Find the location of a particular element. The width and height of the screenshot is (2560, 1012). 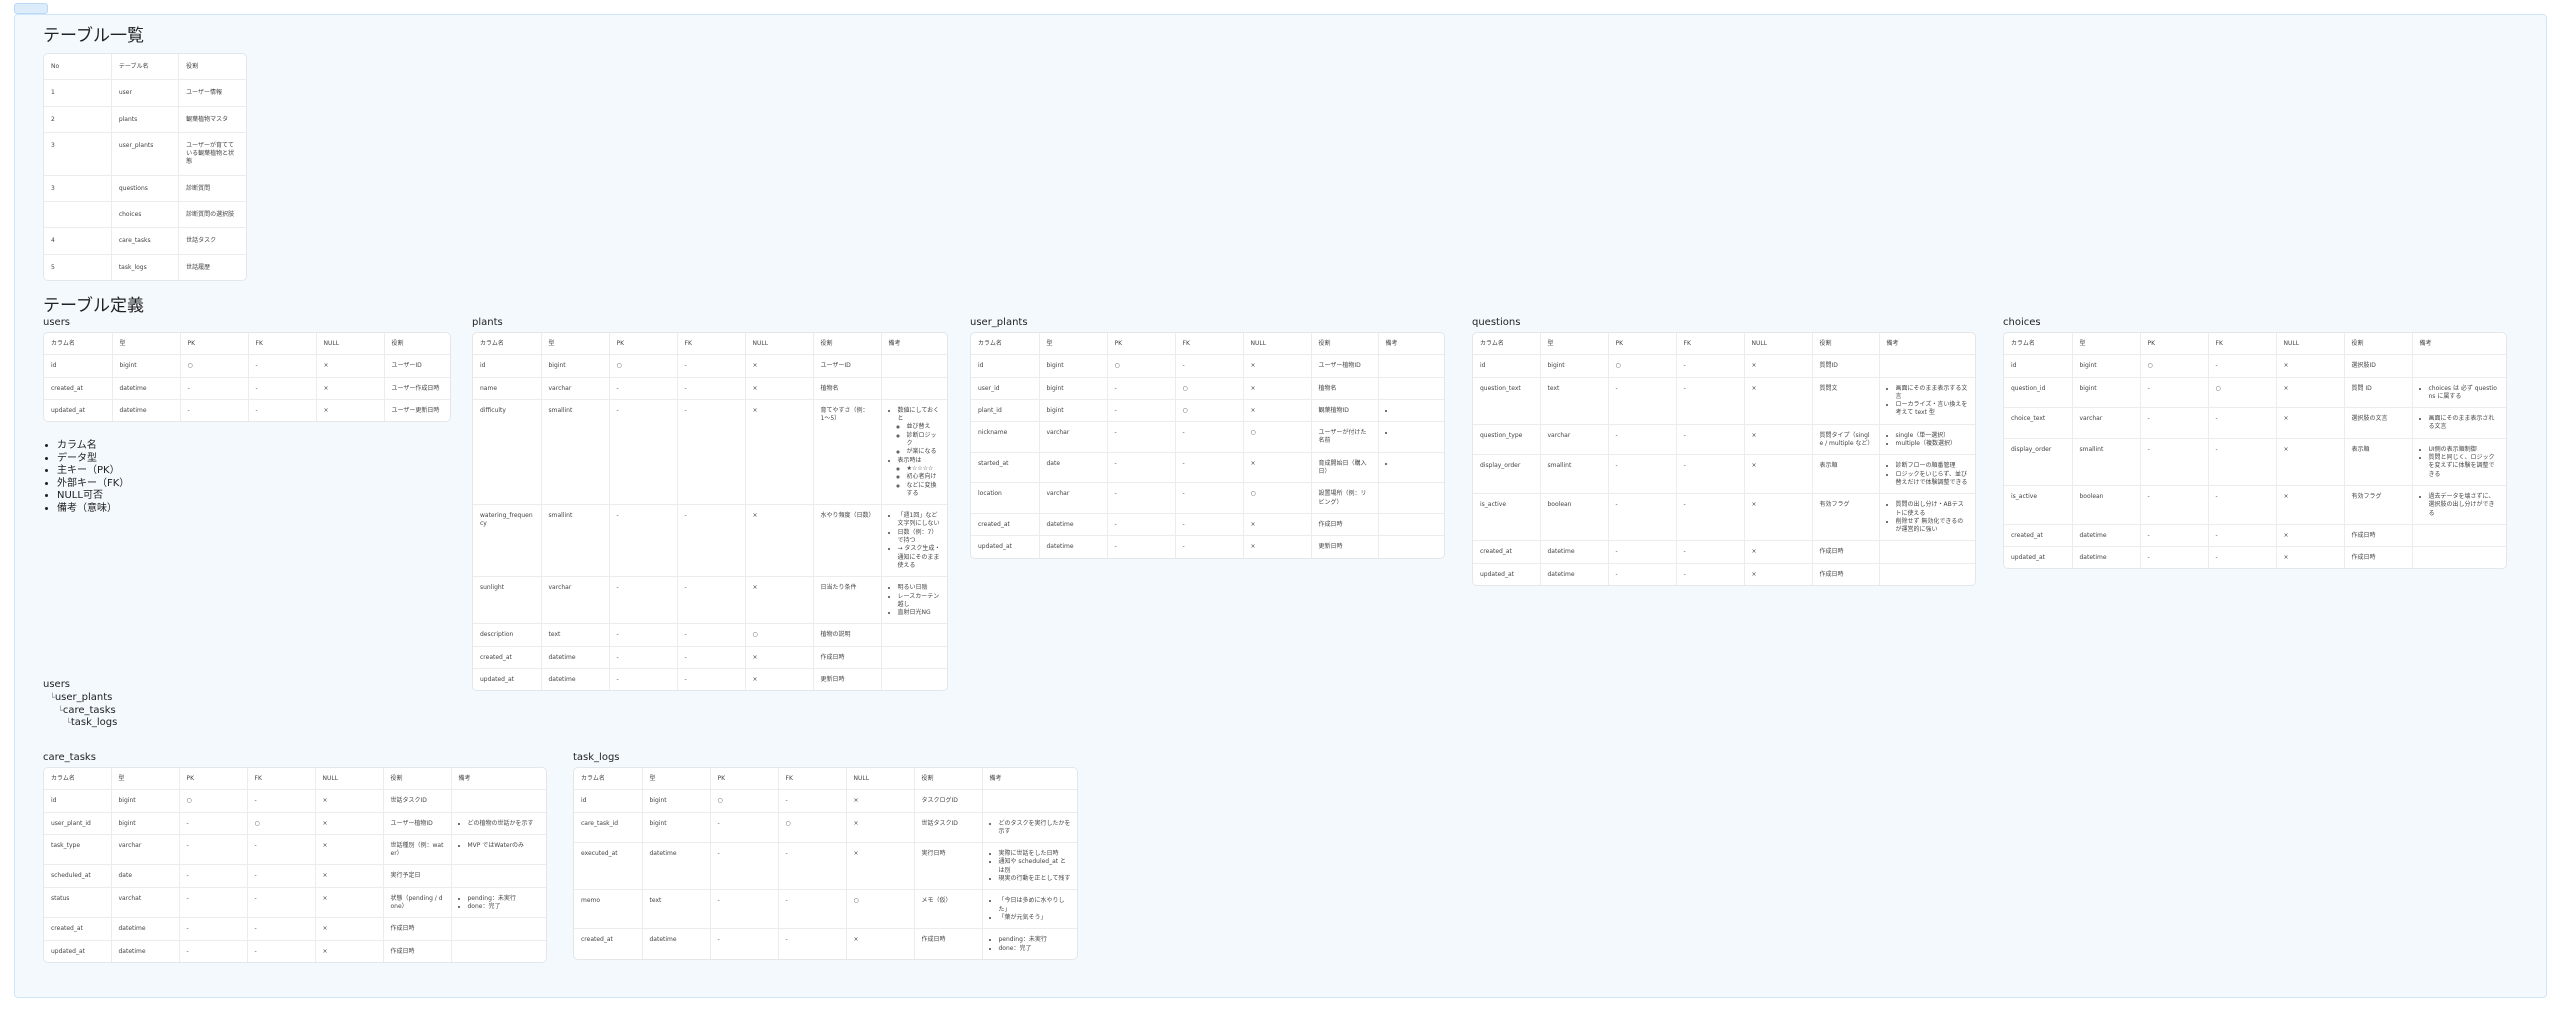

table-cell: 5 is located at coordinates (78, 267).